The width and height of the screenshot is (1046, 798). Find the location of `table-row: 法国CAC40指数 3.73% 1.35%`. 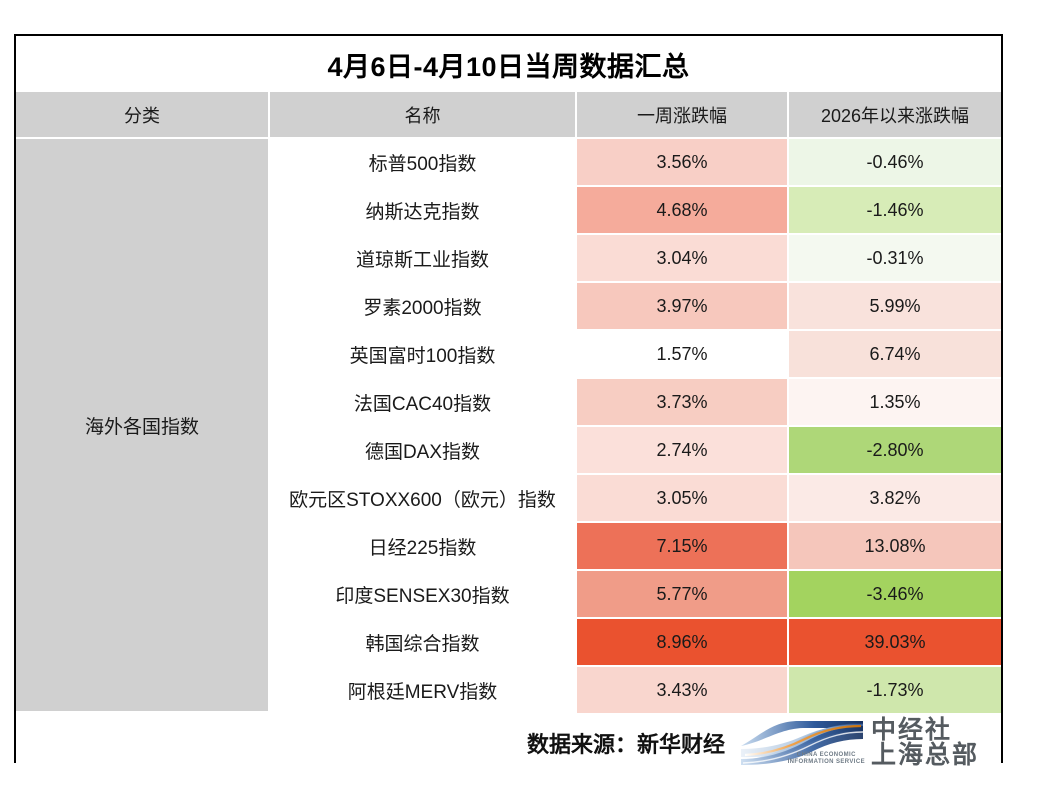

table-row: 法国CAC40指数 3.73% 1.35% is located at coordinates (508, 403).